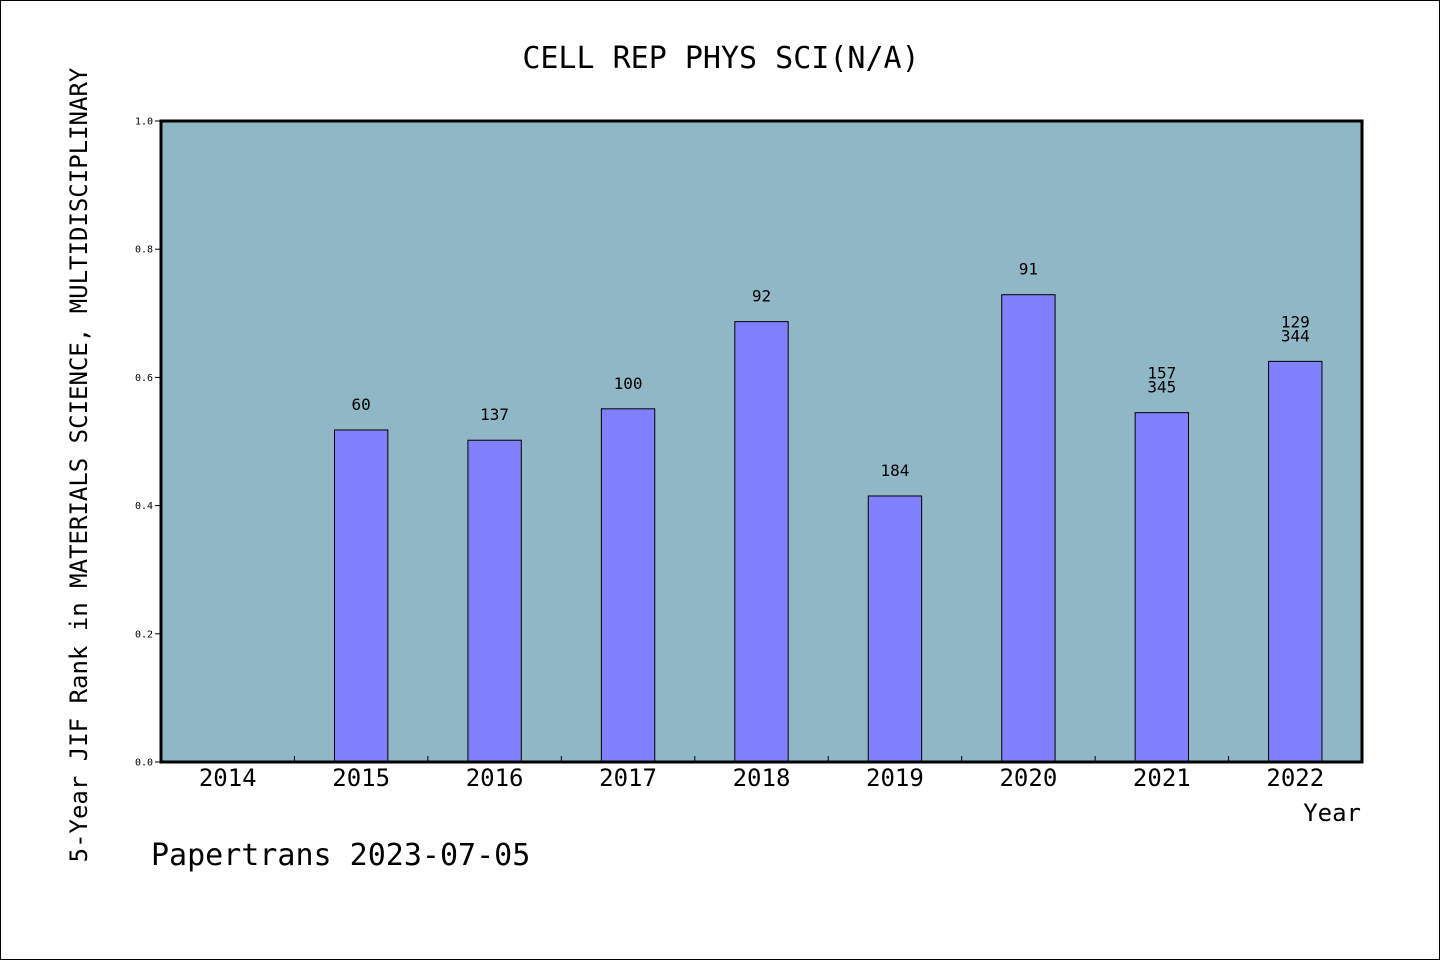 This screenshot has height=960, width=1440. What do you see at coordinates (720, 58) in the screenshot?
I see `chart-title: CELL REP PHYS SCI(N/A)` at bounding box center [720, 58].